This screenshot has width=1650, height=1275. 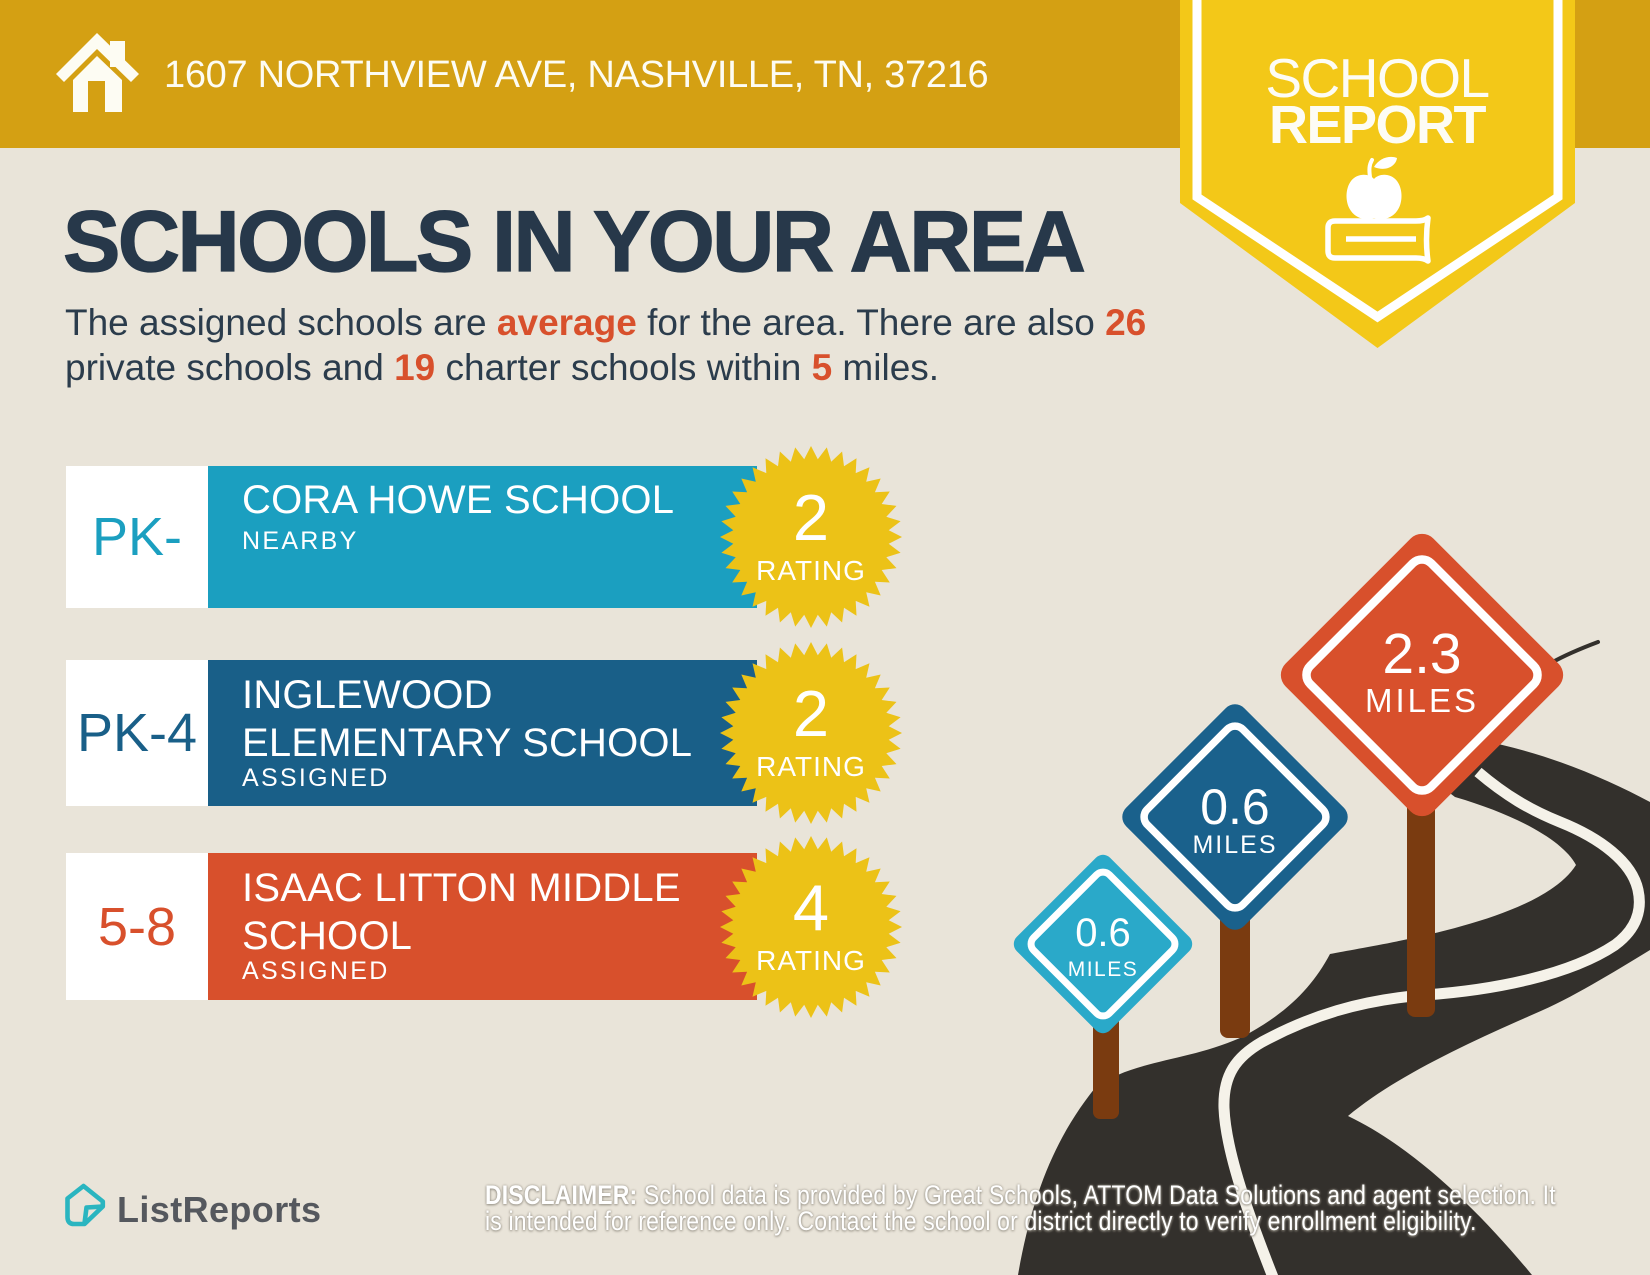 What do you see at coordinates (1376, 78) in the screenshot?
I see `svg-text: SCHOOL` at bounding box center [1376, 78].